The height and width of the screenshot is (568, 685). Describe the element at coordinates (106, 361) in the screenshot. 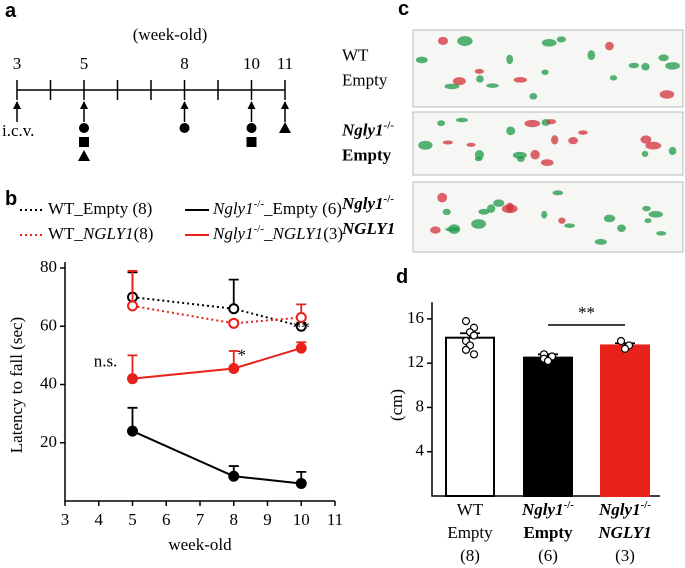

I see `significance-label: n.s.` at that location.